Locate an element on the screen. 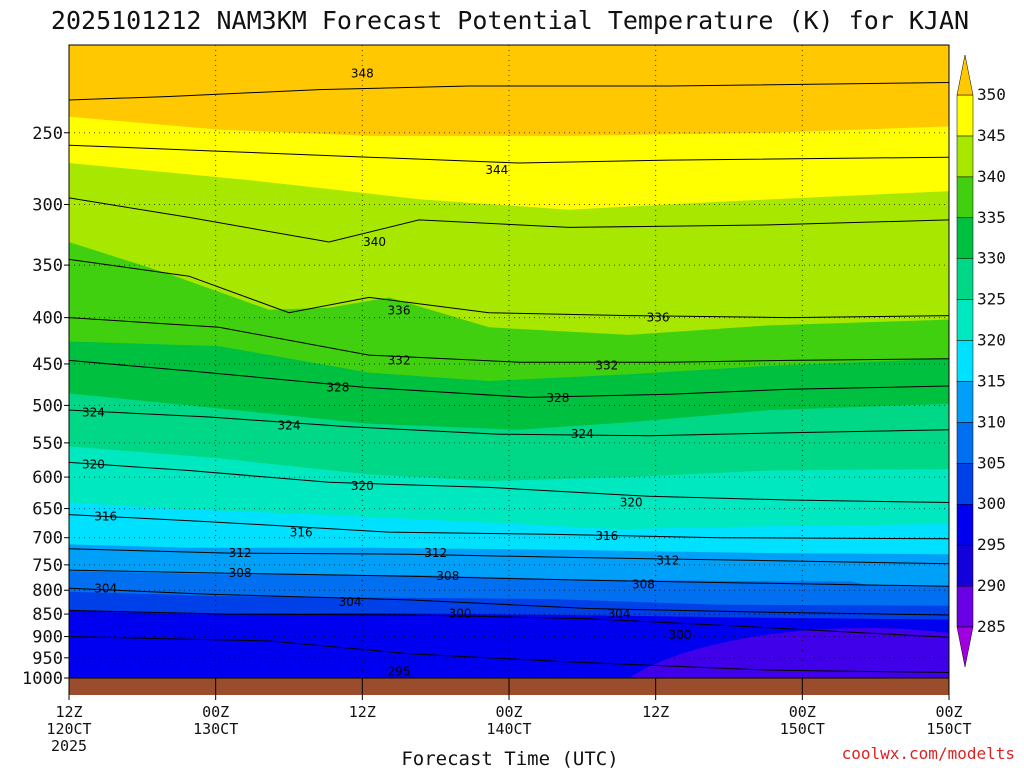 This screenshot has height=768, width=1024. y-tick-label: 800 is located at coordinates (47, 591).